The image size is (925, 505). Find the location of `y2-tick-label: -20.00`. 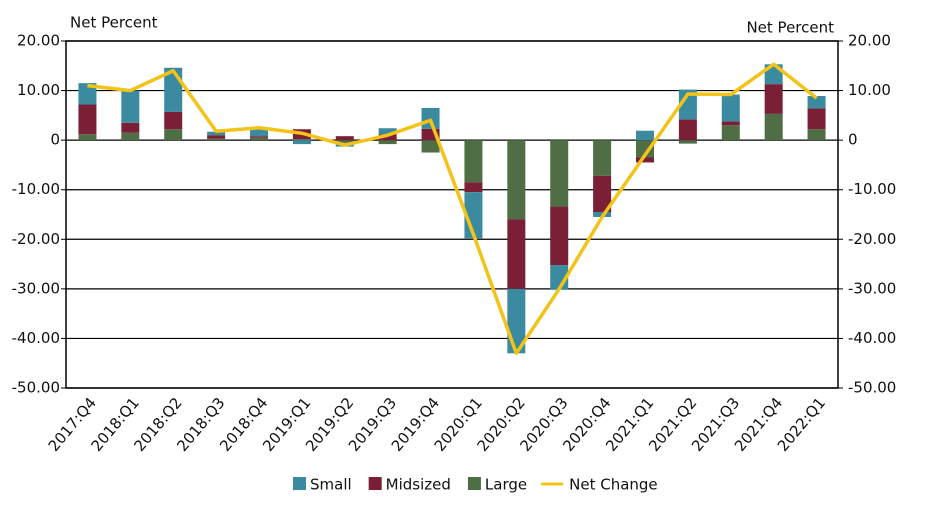

y2-tick-label: -20.00 is located at coordinates (872, 239).